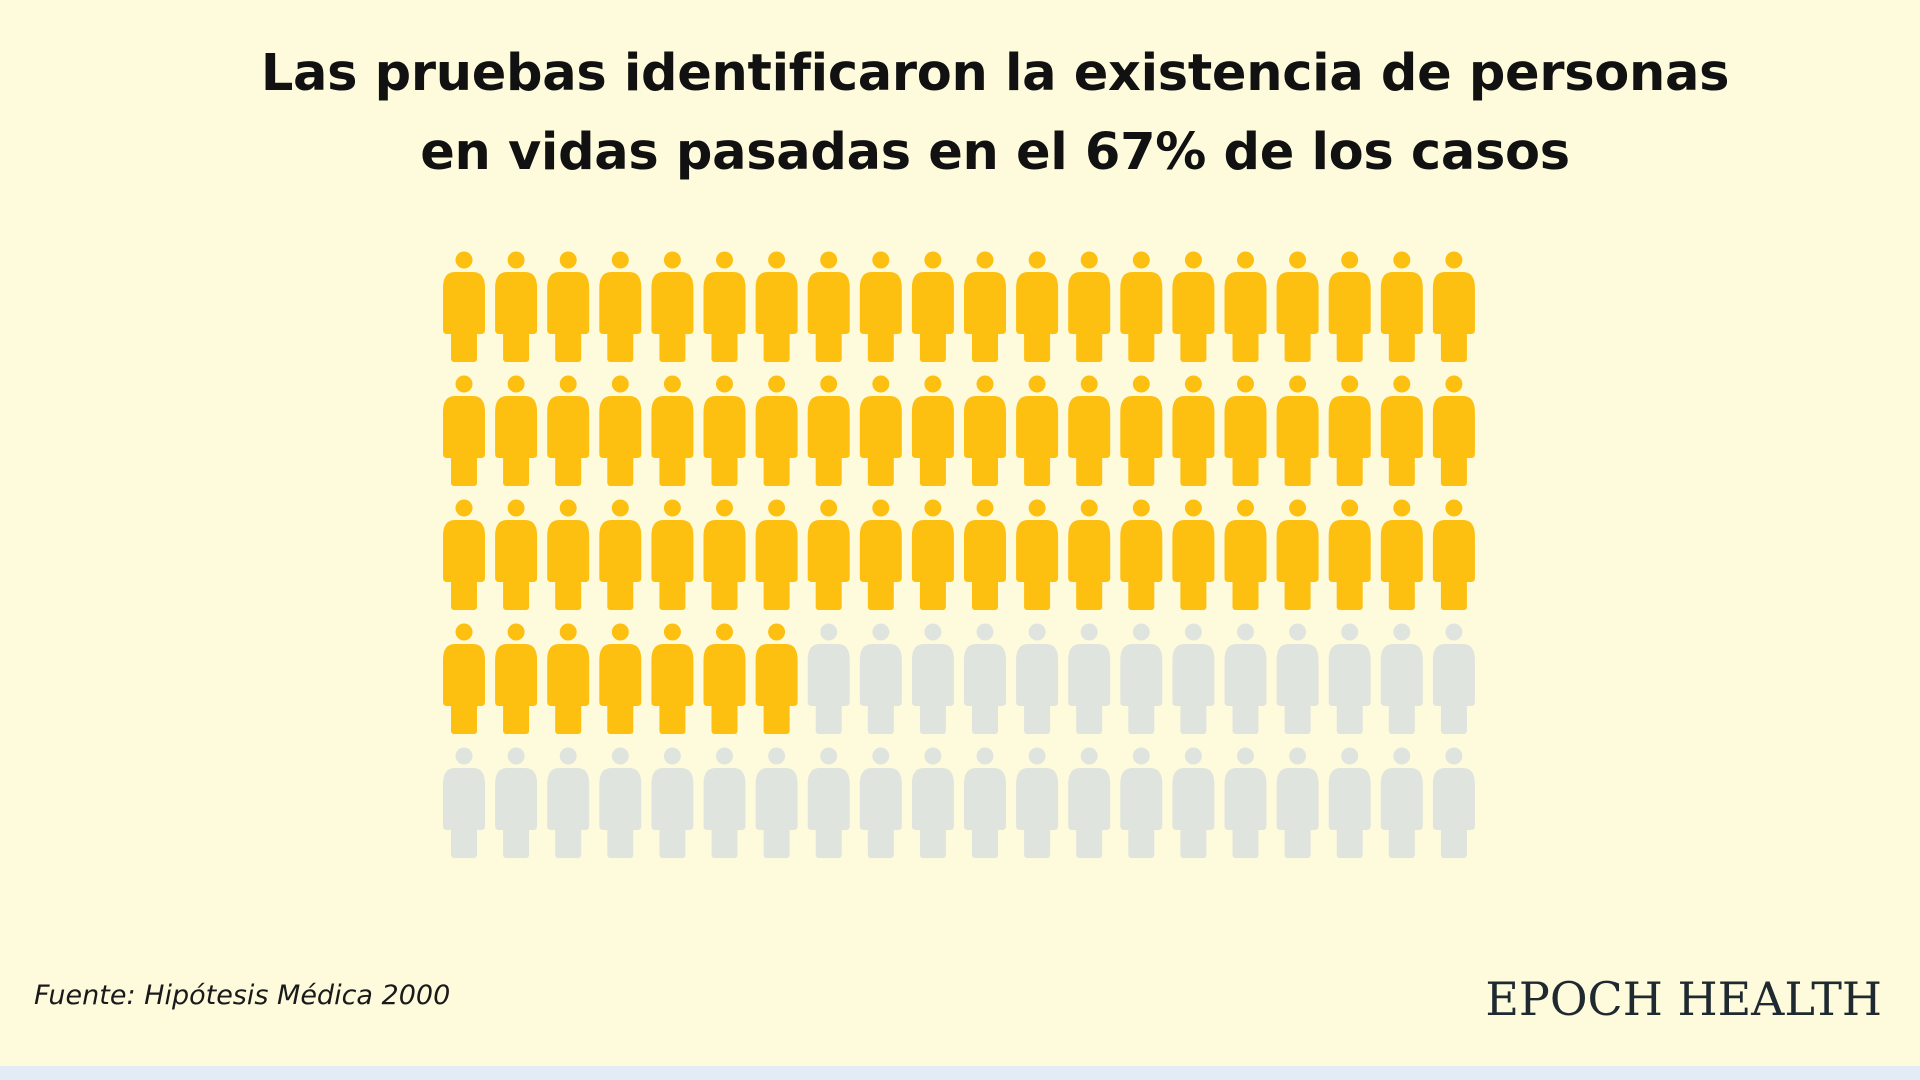  Describe the element at coordinates (242, 995) in the screenshot. I see `source-note: Fuente: Hipótesis Médica 2000` at that location.